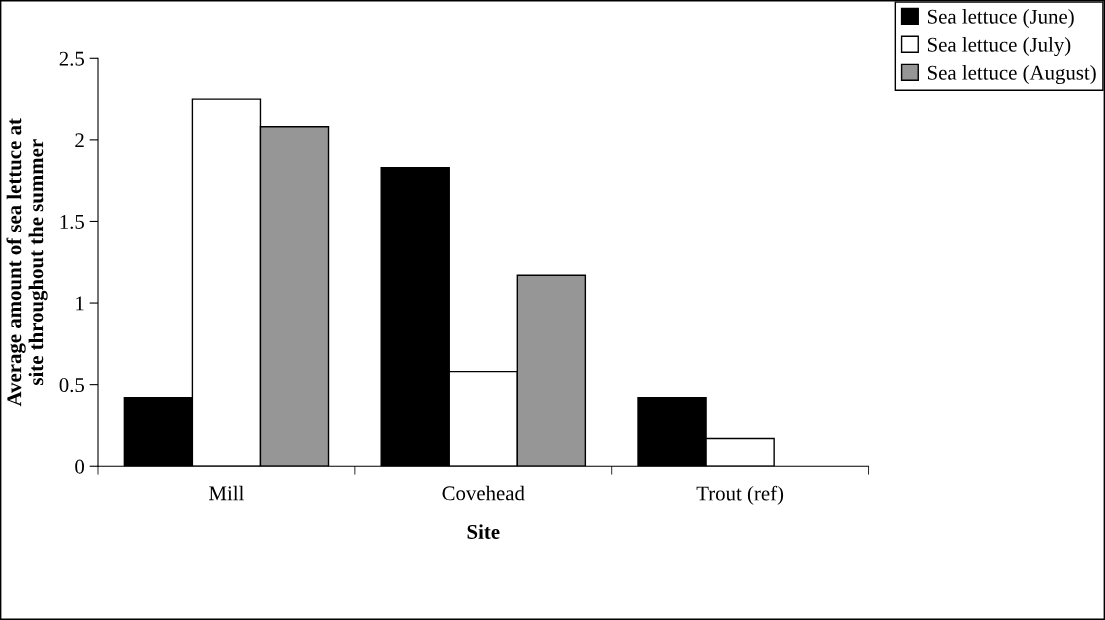 This screenshot has width=1105, height=620. What do you see at coordinates (483, 531) in the screenshot?
I see `x-axis-title: Site` at bounding box center [483, 531].